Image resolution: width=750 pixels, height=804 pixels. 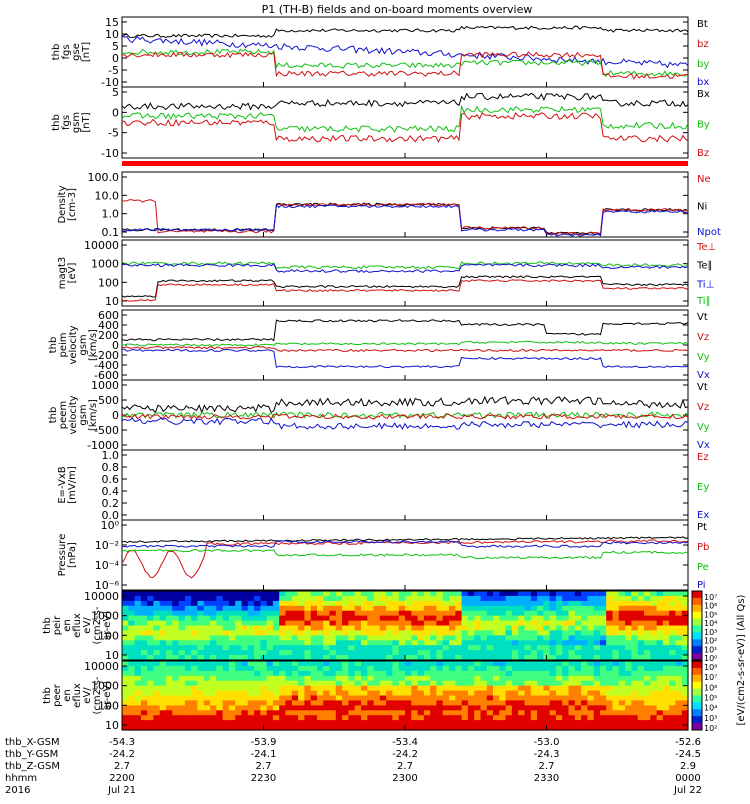 What do you see at coordinates (705, 284) in the screenshot?
I see `legend-label: Ti⊥` at bounding box center [705, 284].